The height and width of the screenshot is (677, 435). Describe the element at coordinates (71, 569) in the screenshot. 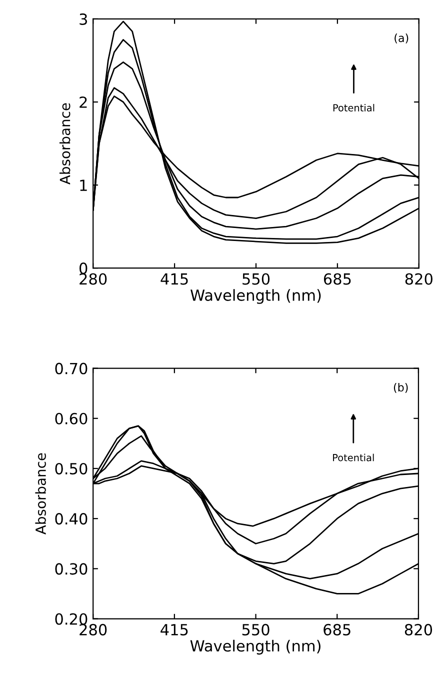

I see `y-tick-label: 0.30` at that location.